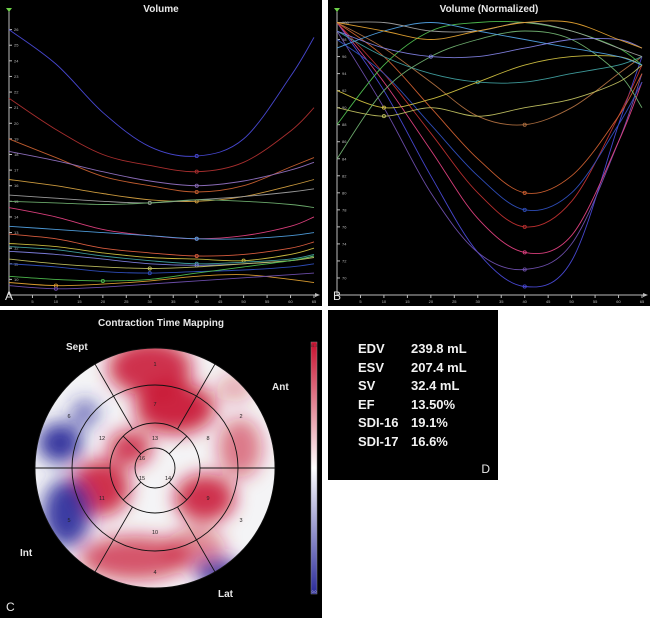 This screenshot has height=618, width=650. I want to click on y-tick-label: 21, so click(16, 107).